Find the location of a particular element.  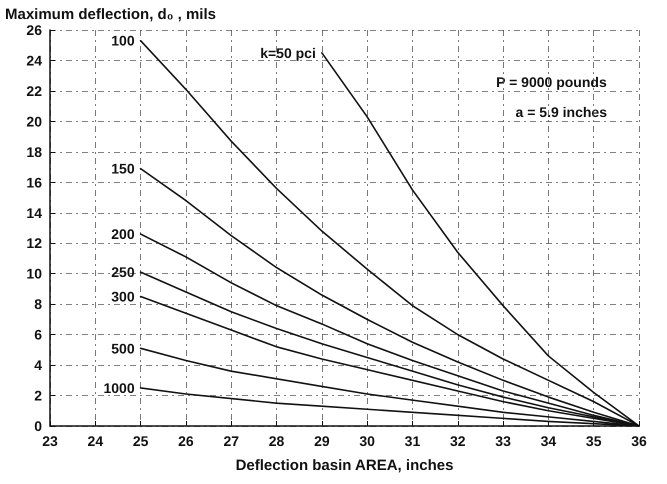

x-tick-label: 25 is located at coordinates (140, 441).